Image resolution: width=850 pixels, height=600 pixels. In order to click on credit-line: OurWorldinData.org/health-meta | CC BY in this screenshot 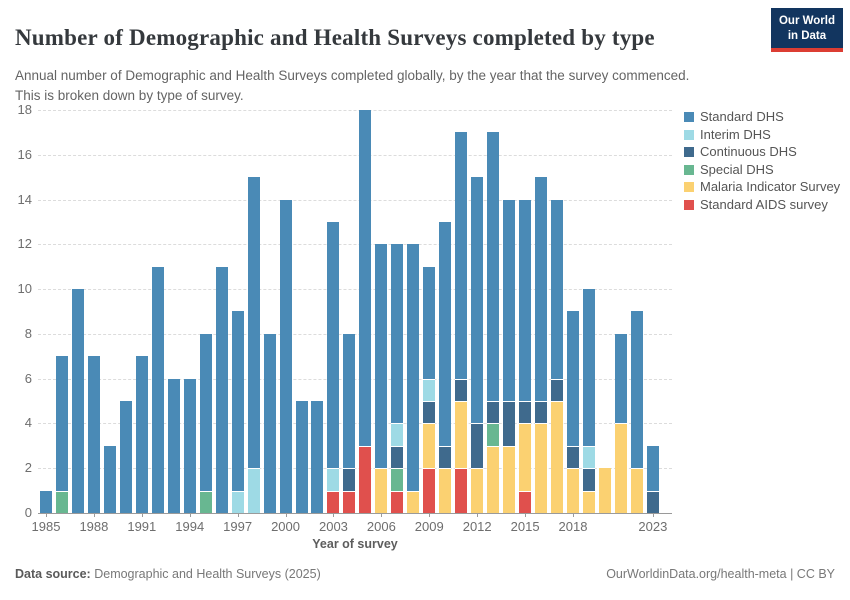, I will do `click(720, 574)`.